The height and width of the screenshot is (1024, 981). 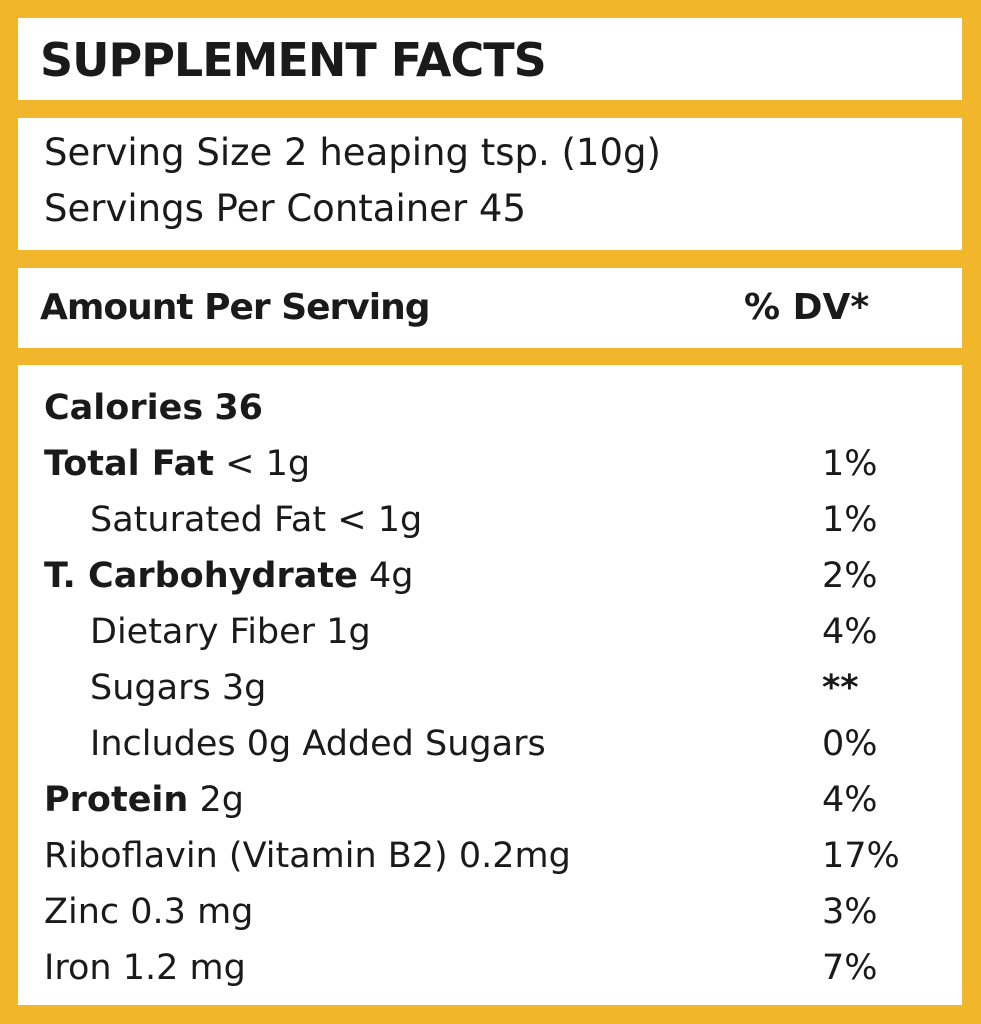 I want to click on nutrient-label: T. Carbohydrate, so click(x=201, y=576).